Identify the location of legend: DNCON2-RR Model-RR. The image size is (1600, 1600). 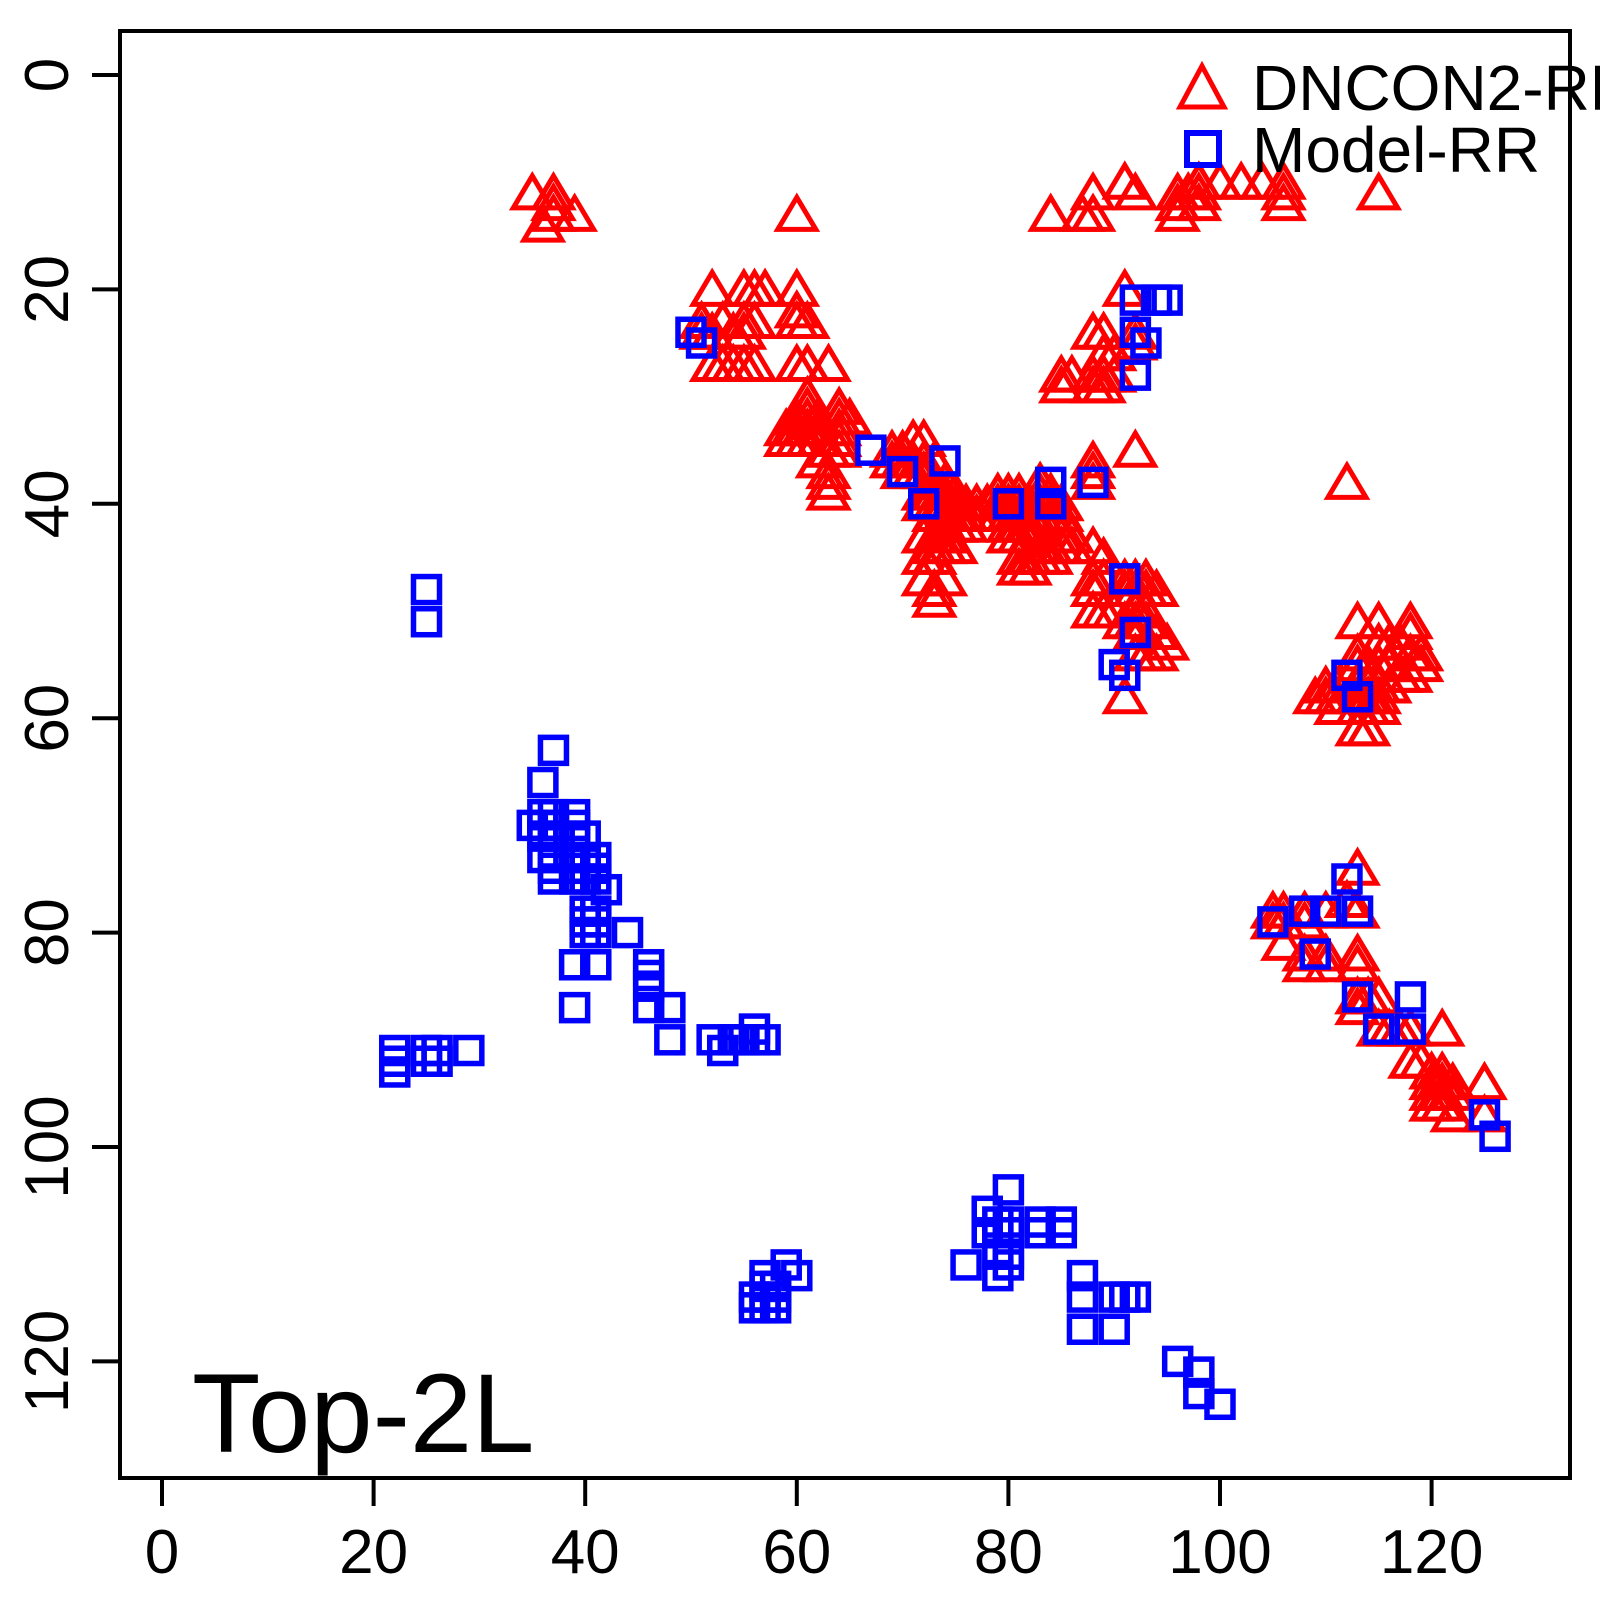
(1387, 119).